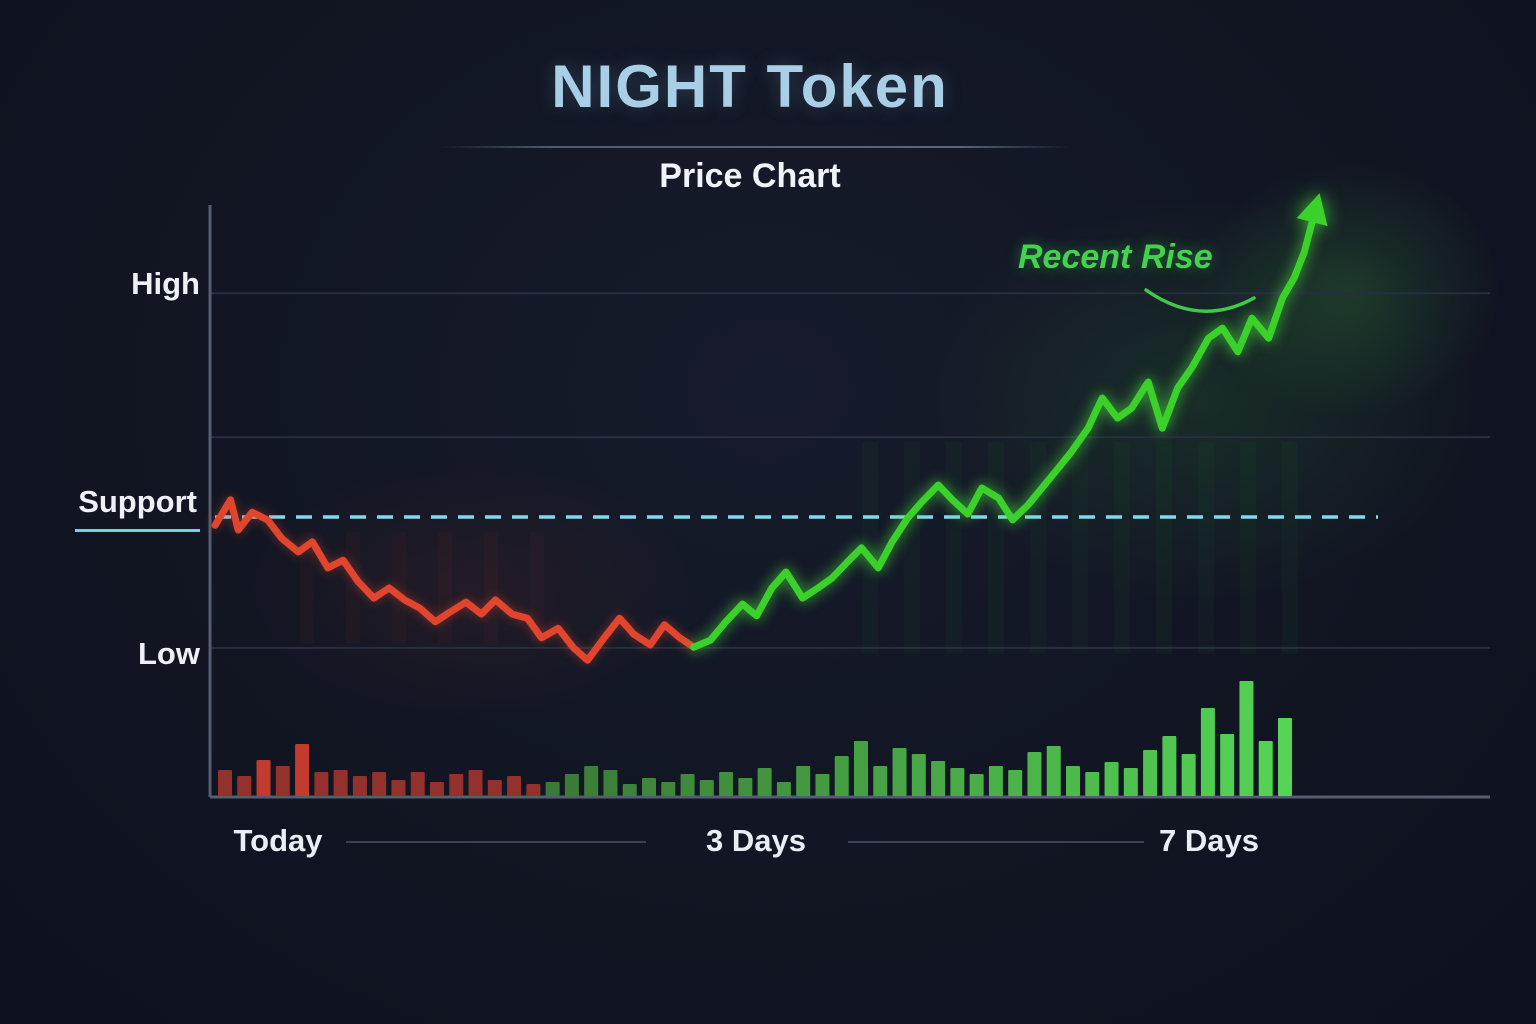 Image resolution: width=1536 pixels, height=1024 pixels. I want to click on y-axis-label-support: Support, so click(120, 508).